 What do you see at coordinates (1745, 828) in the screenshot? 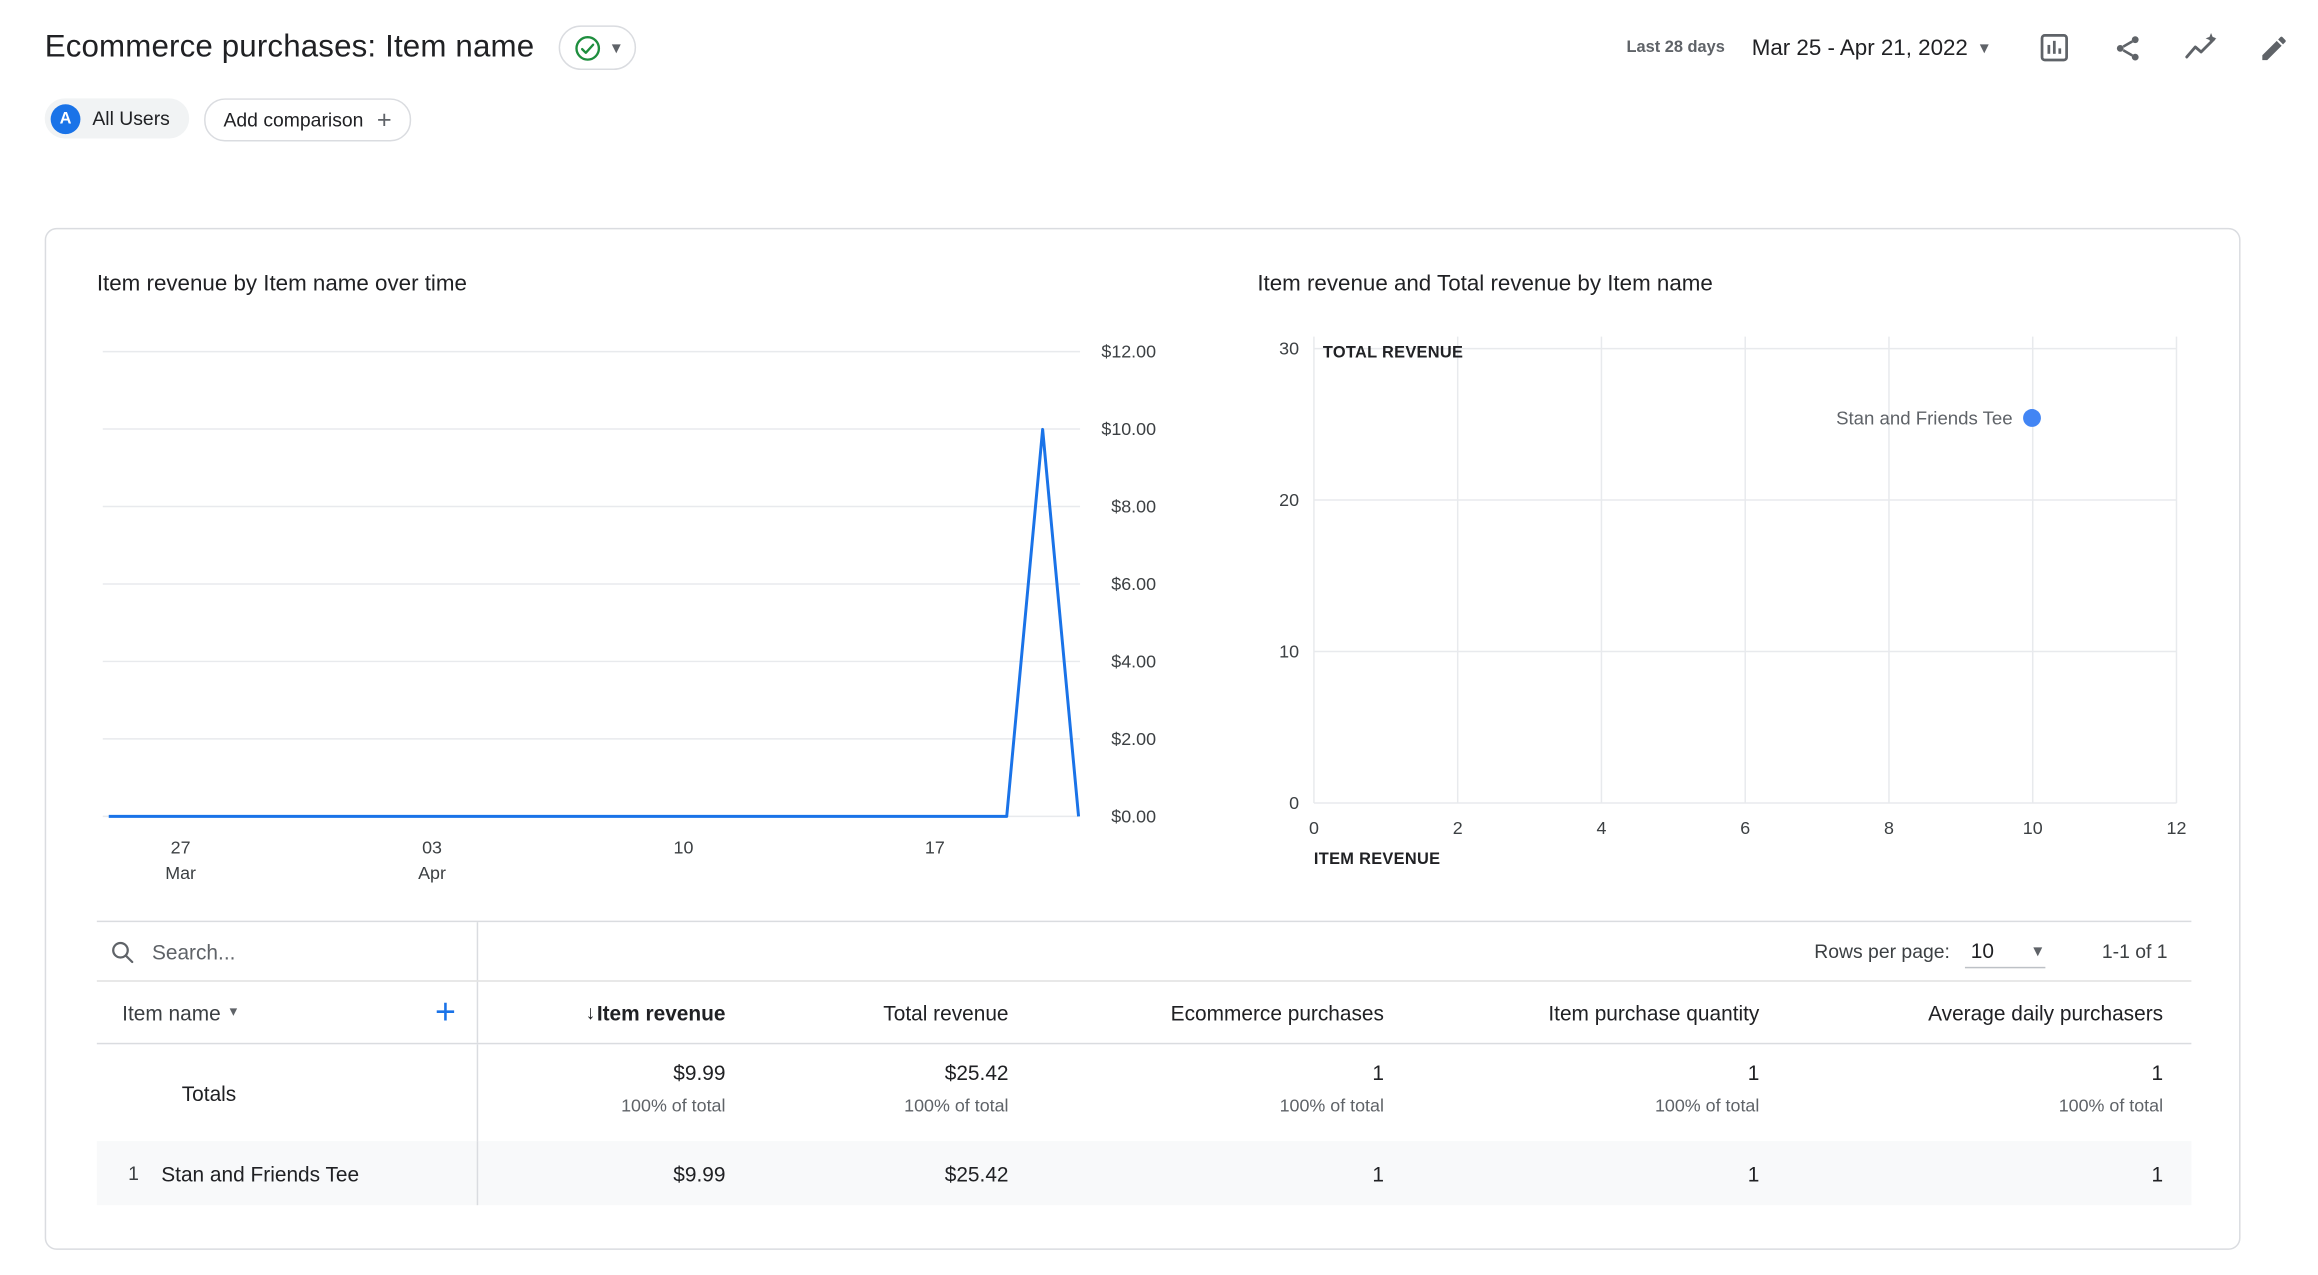
I see `svg-text: 6` at bounding box center [1745, 828].